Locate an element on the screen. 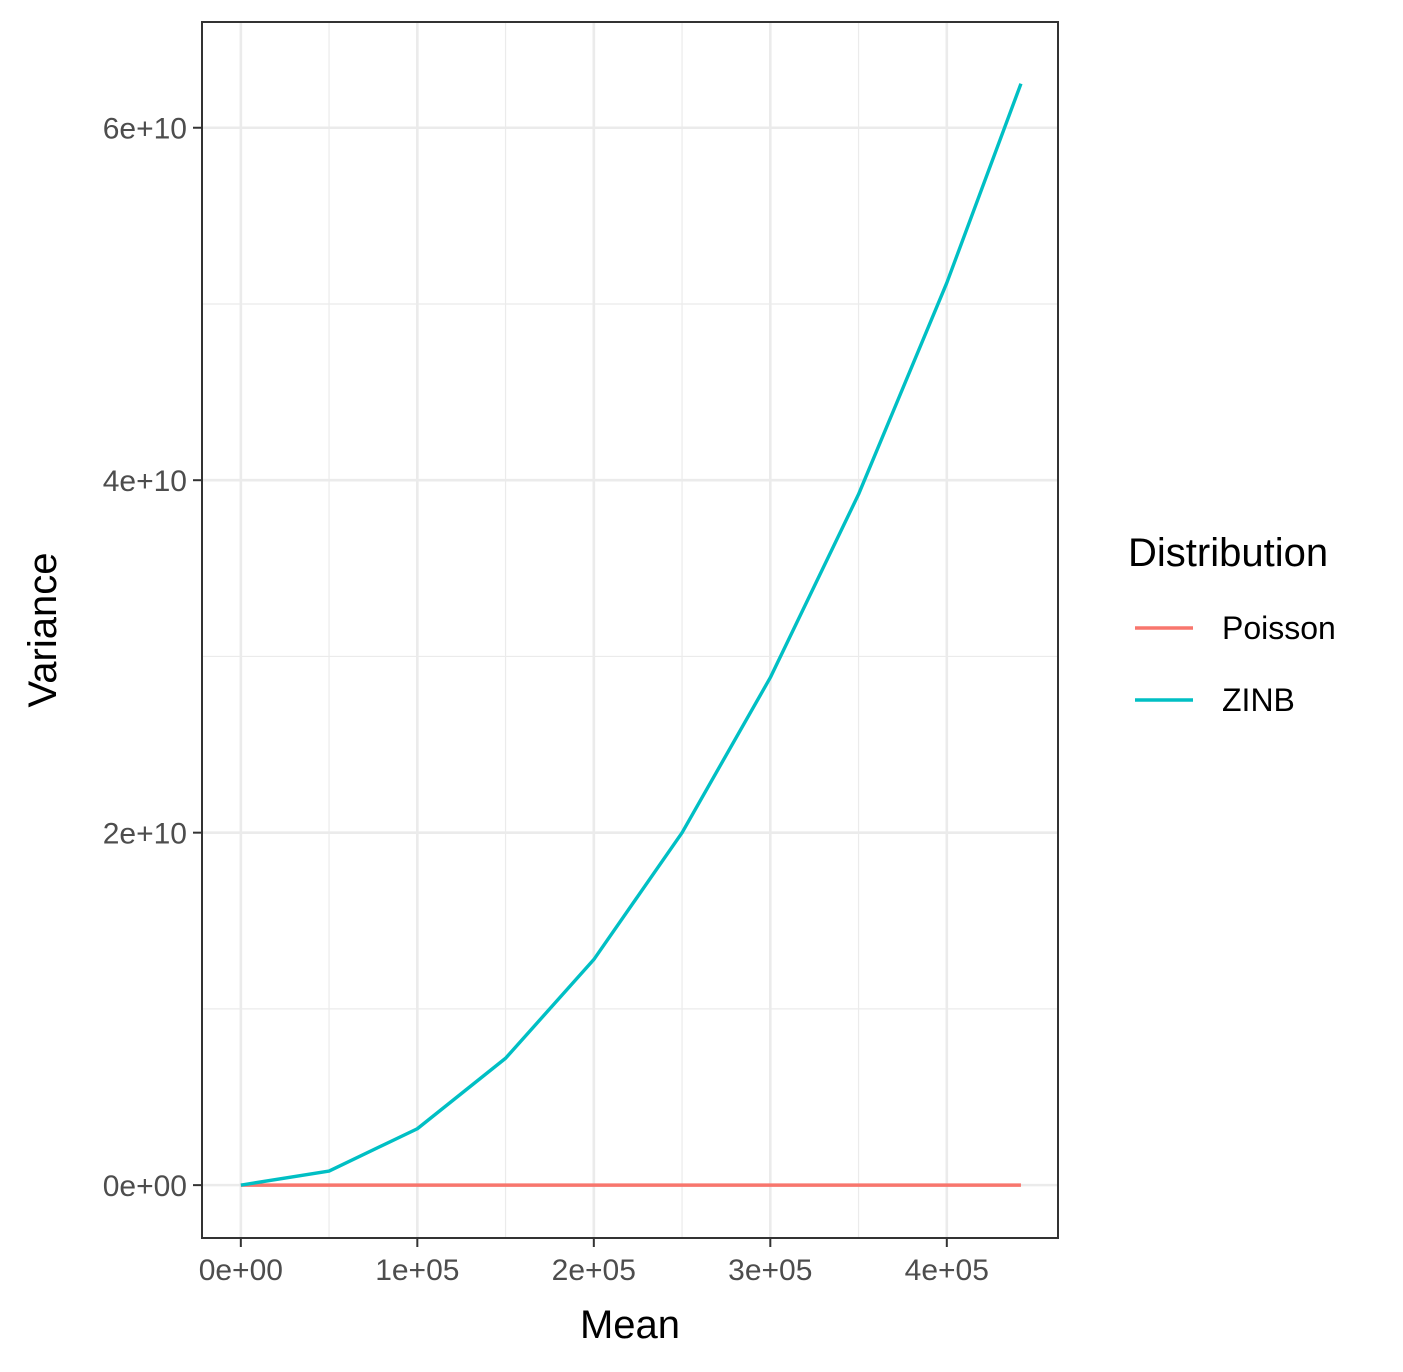 The image size is (1403, 1372). x-tick-label: 1e+05 is located at coordinates (417, 1270).